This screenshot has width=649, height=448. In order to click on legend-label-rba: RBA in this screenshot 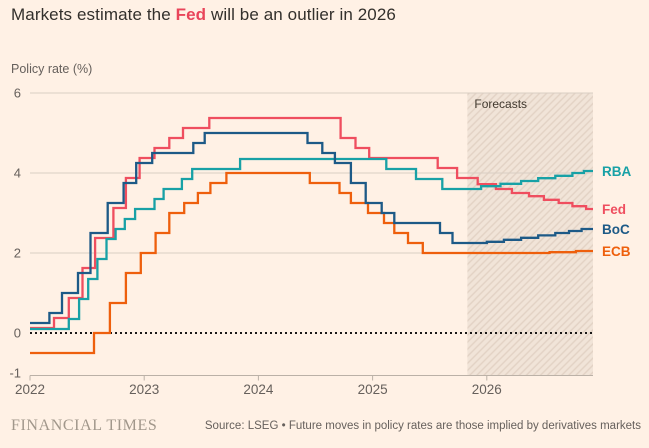, I will do `click(616, 171)`.